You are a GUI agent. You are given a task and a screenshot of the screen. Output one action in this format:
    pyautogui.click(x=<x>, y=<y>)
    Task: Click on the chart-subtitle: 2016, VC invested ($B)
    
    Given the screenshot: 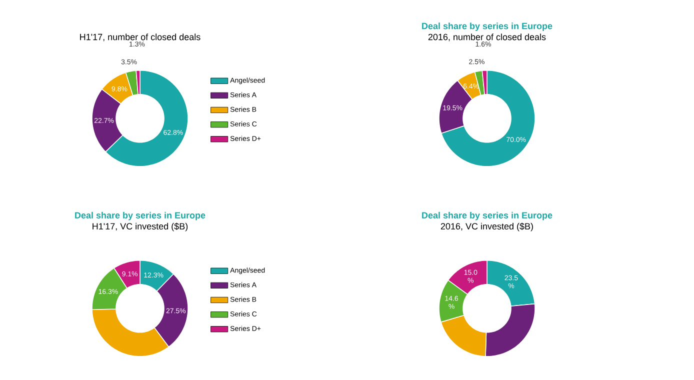 What is the action you would take?
    pyautogui.click(x=486, y=227)
    